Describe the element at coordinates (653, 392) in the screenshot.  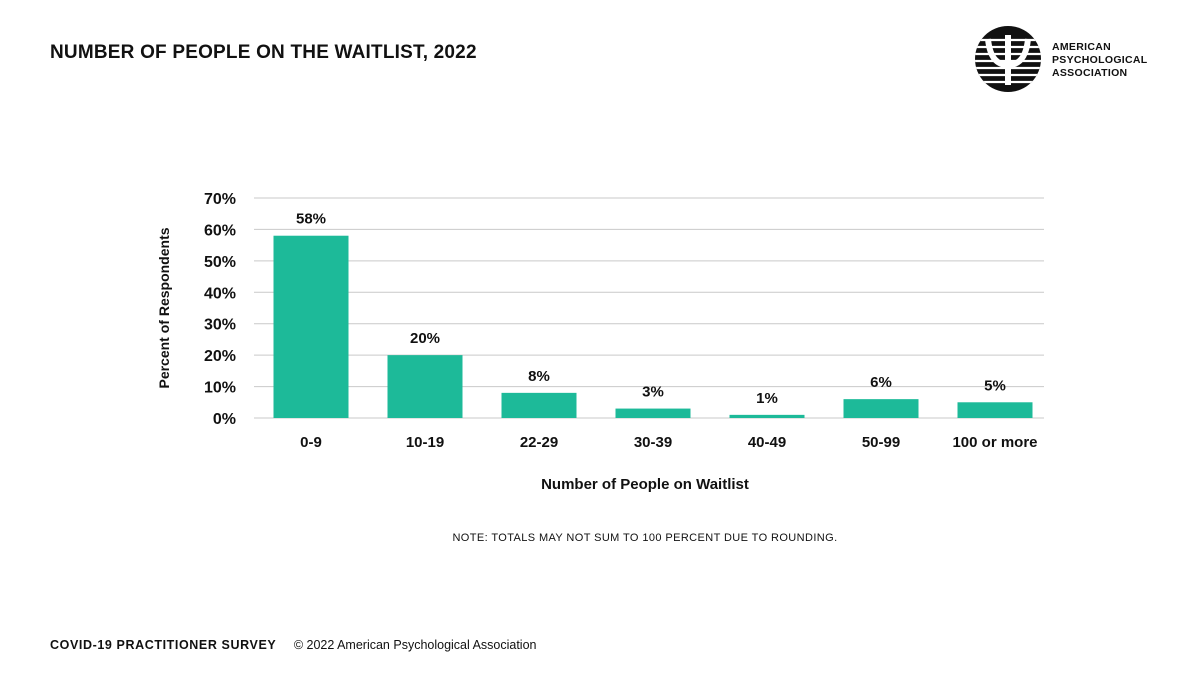
I see `data-label: 3%` at that location.